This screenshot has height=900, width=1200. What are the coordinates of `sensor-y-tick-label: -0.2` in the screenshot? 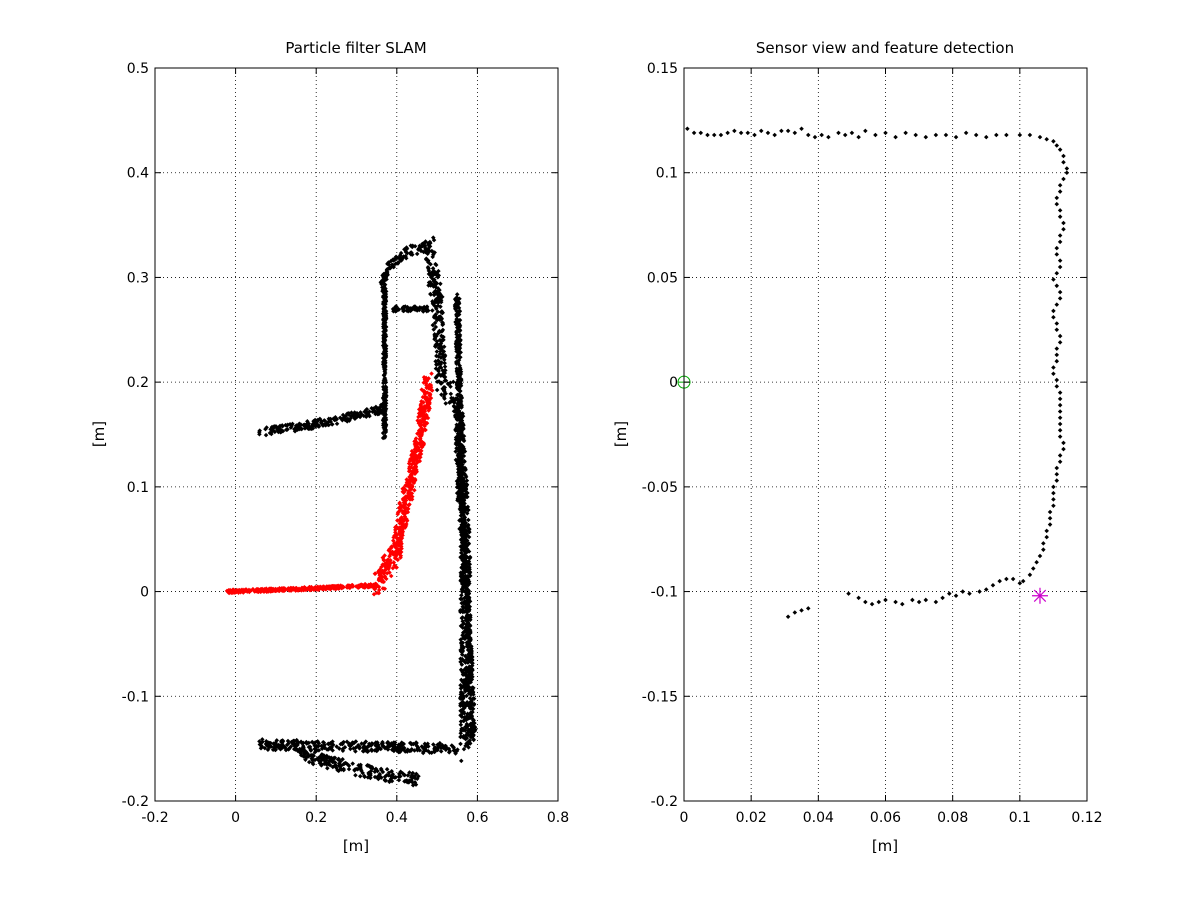 It's located at (664, 802).